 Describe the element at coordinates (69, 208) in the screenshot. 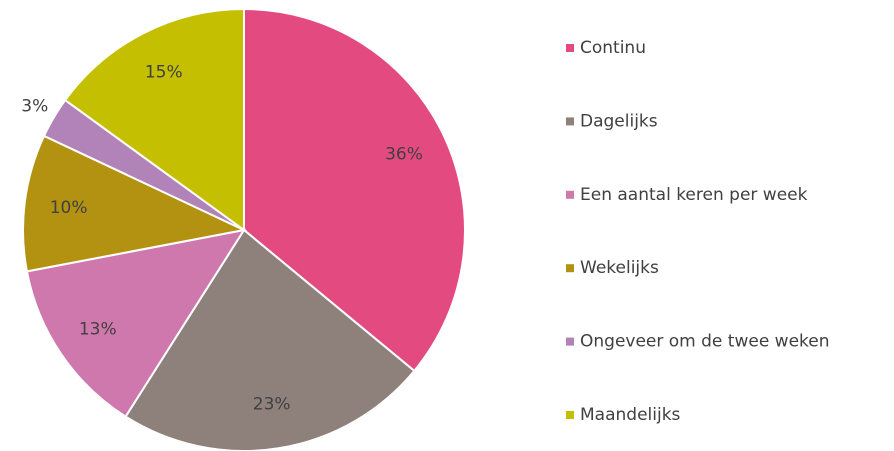

I see `data-label: 10%` at that location.